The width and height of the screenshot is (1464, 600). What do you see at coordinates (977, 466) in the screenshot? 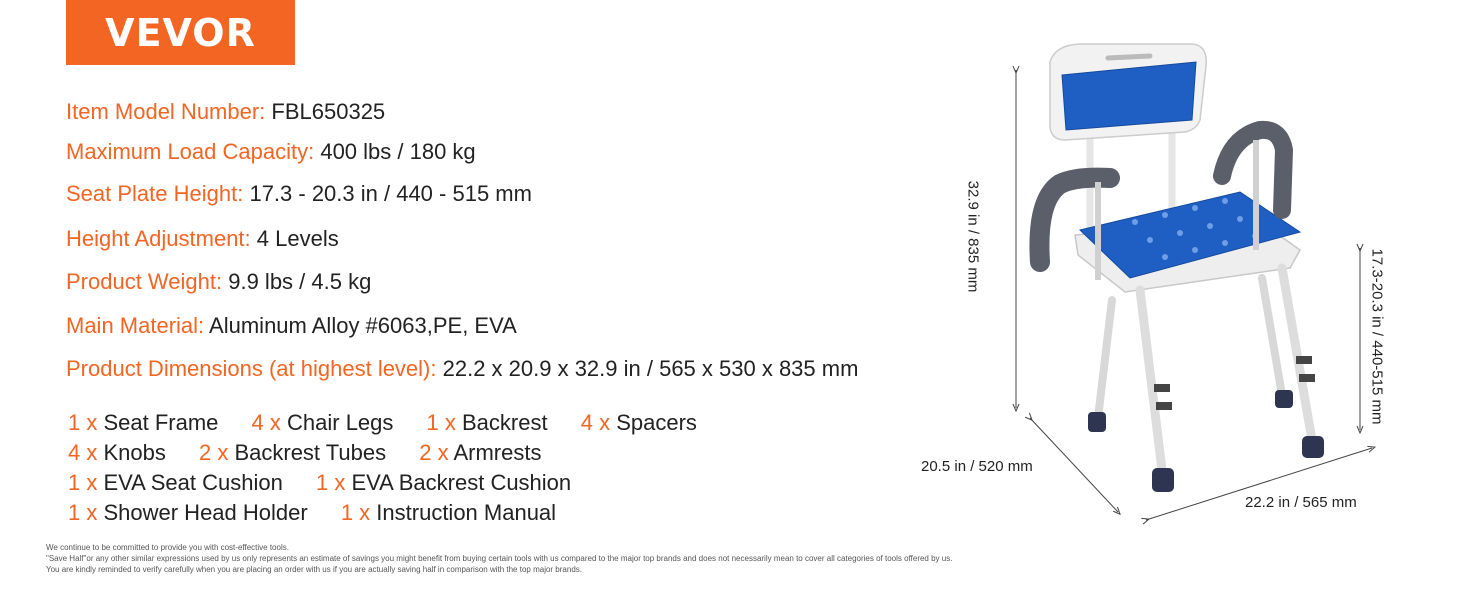
I see `depth-label: 20.5 in / 520 mm` at bounding box center [977, 466].